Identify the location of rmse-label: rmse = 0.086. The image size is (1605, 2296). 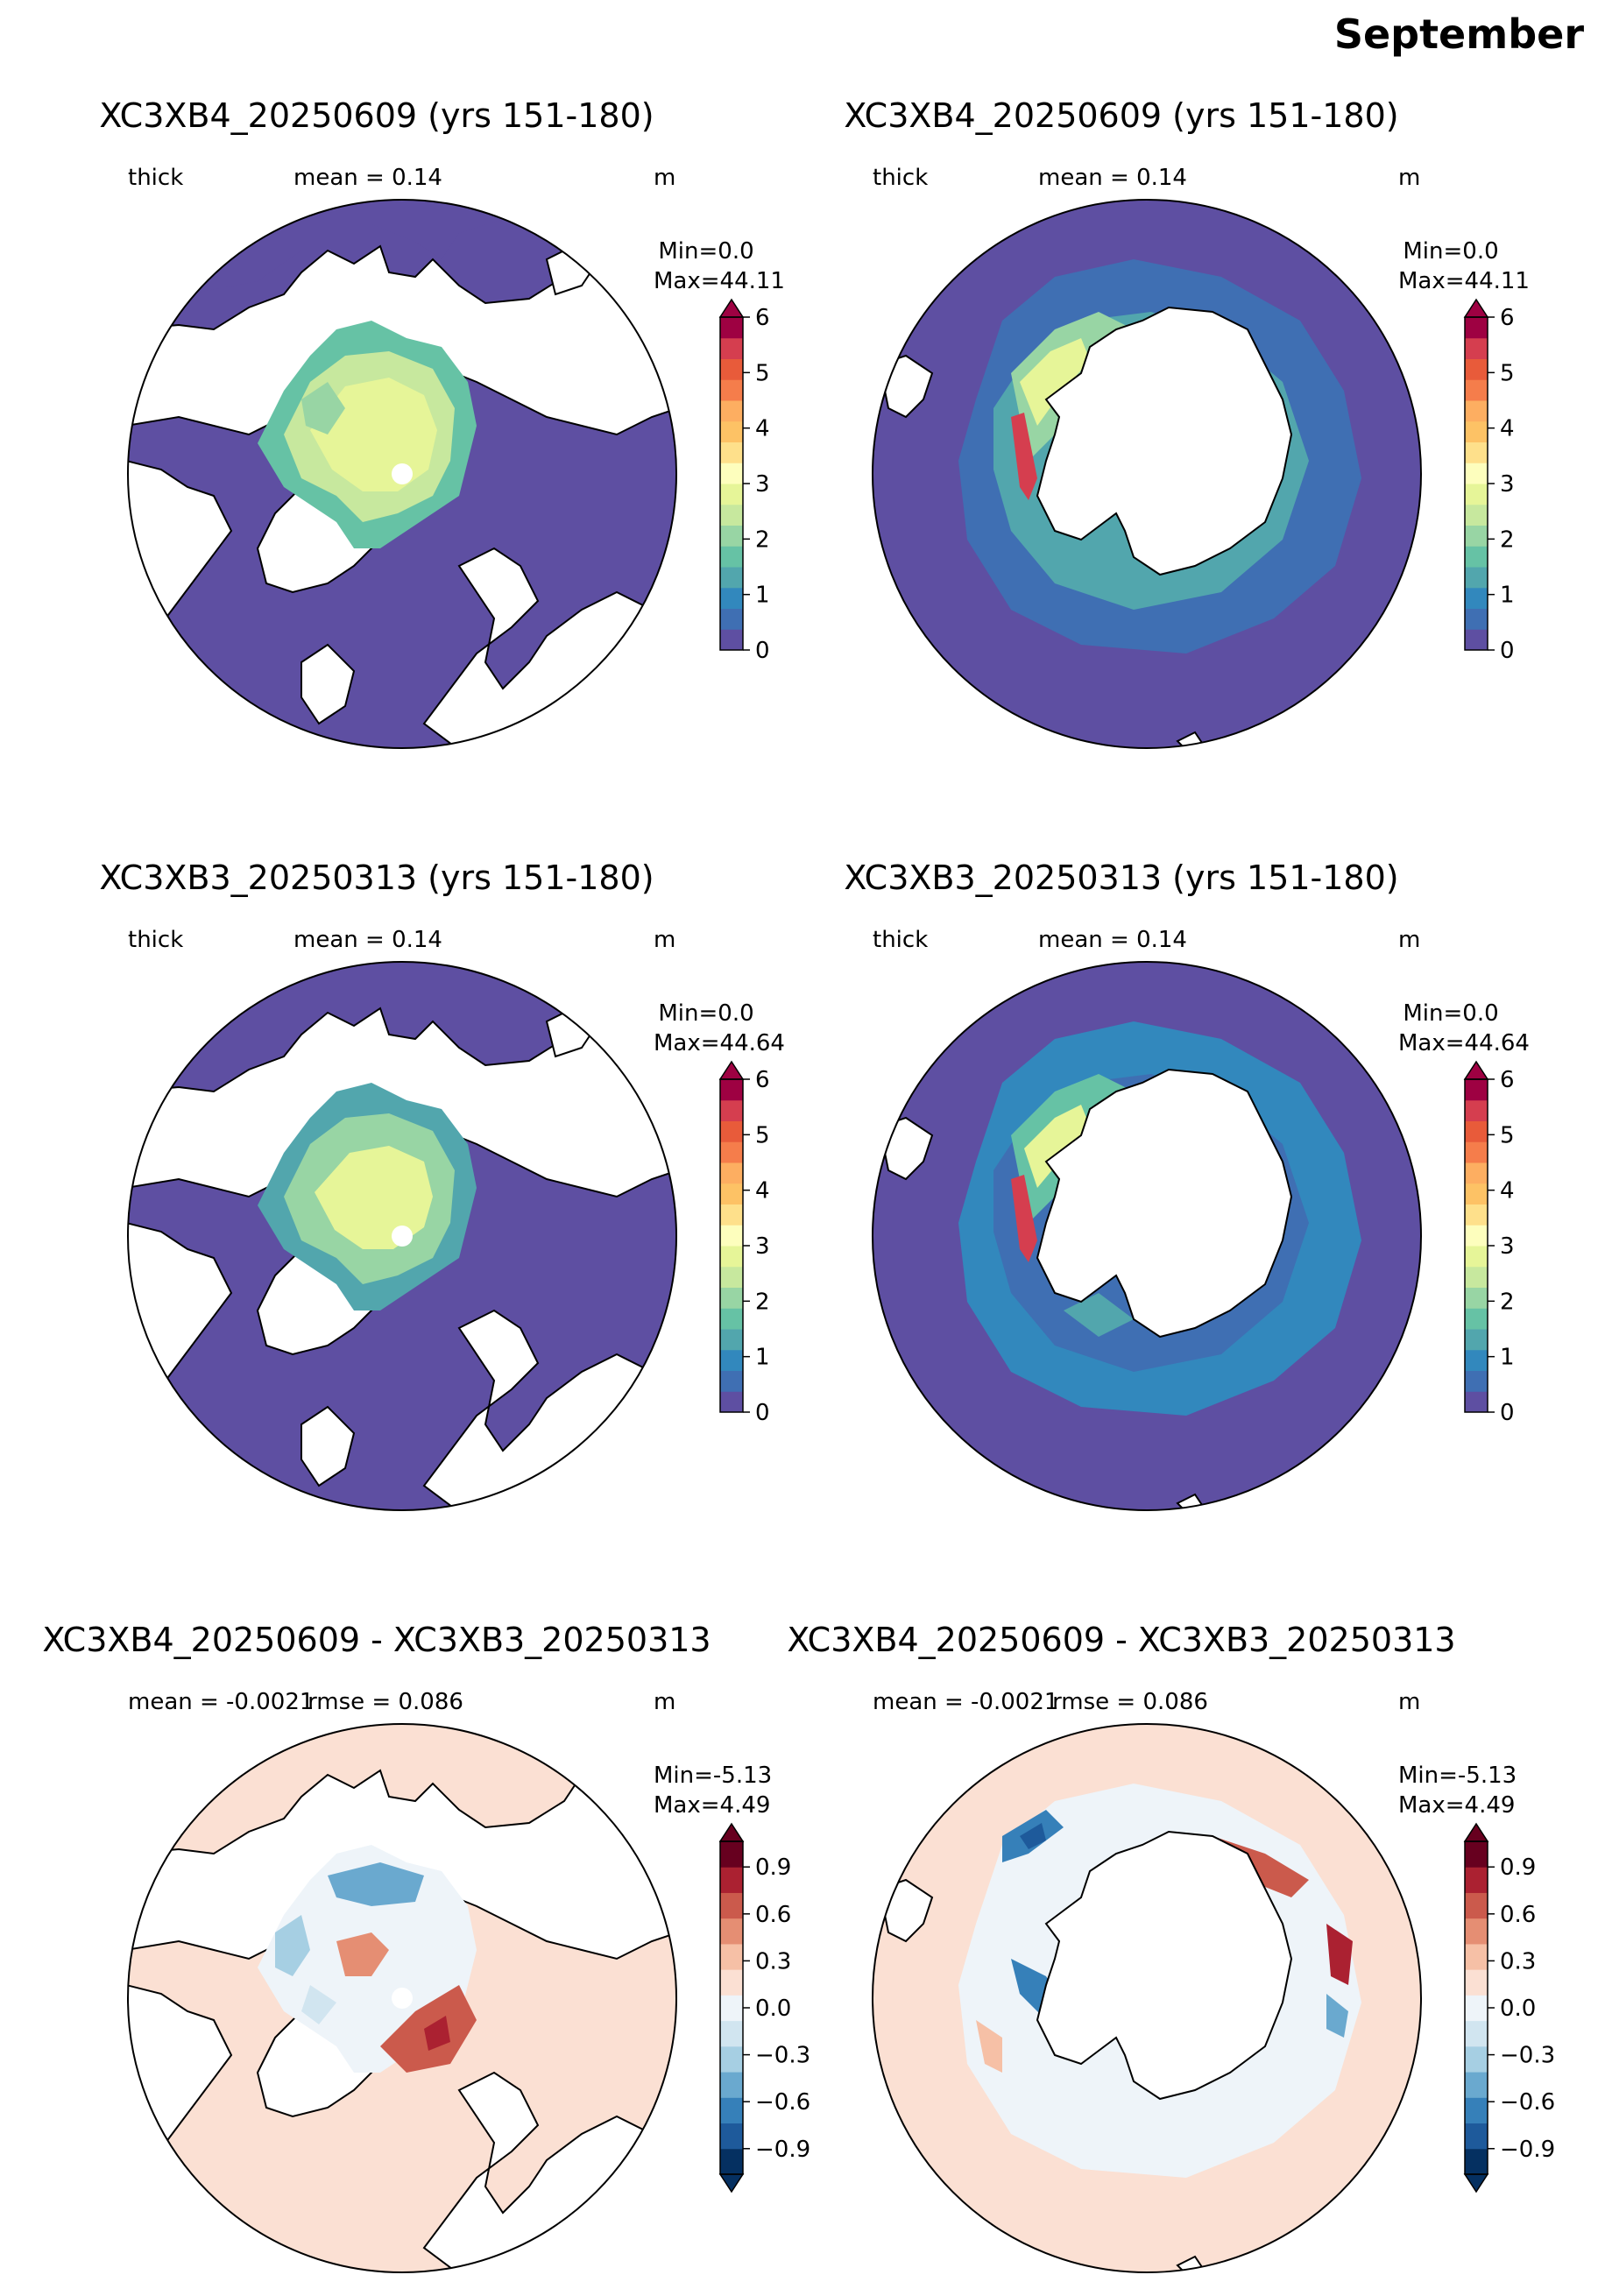
(385, 1702).